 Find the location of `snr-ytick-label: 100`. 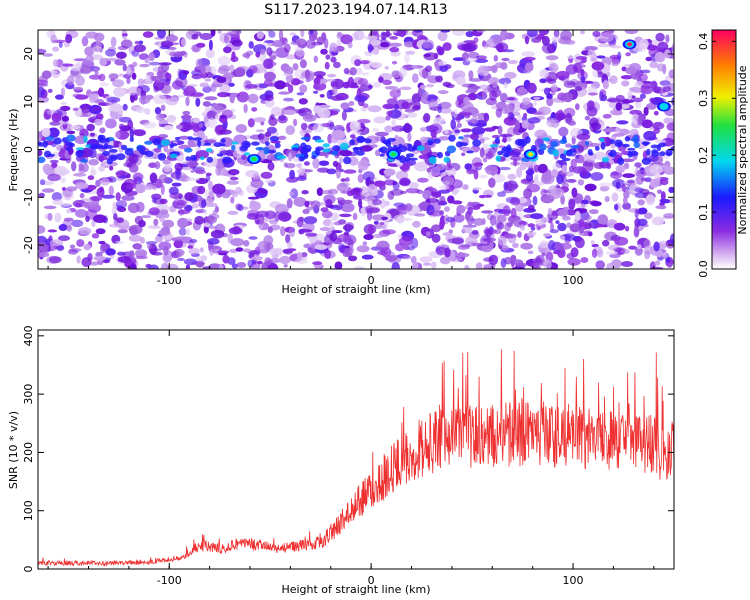

snr-ytick-label: 100 is located at coordinates (28, 510).